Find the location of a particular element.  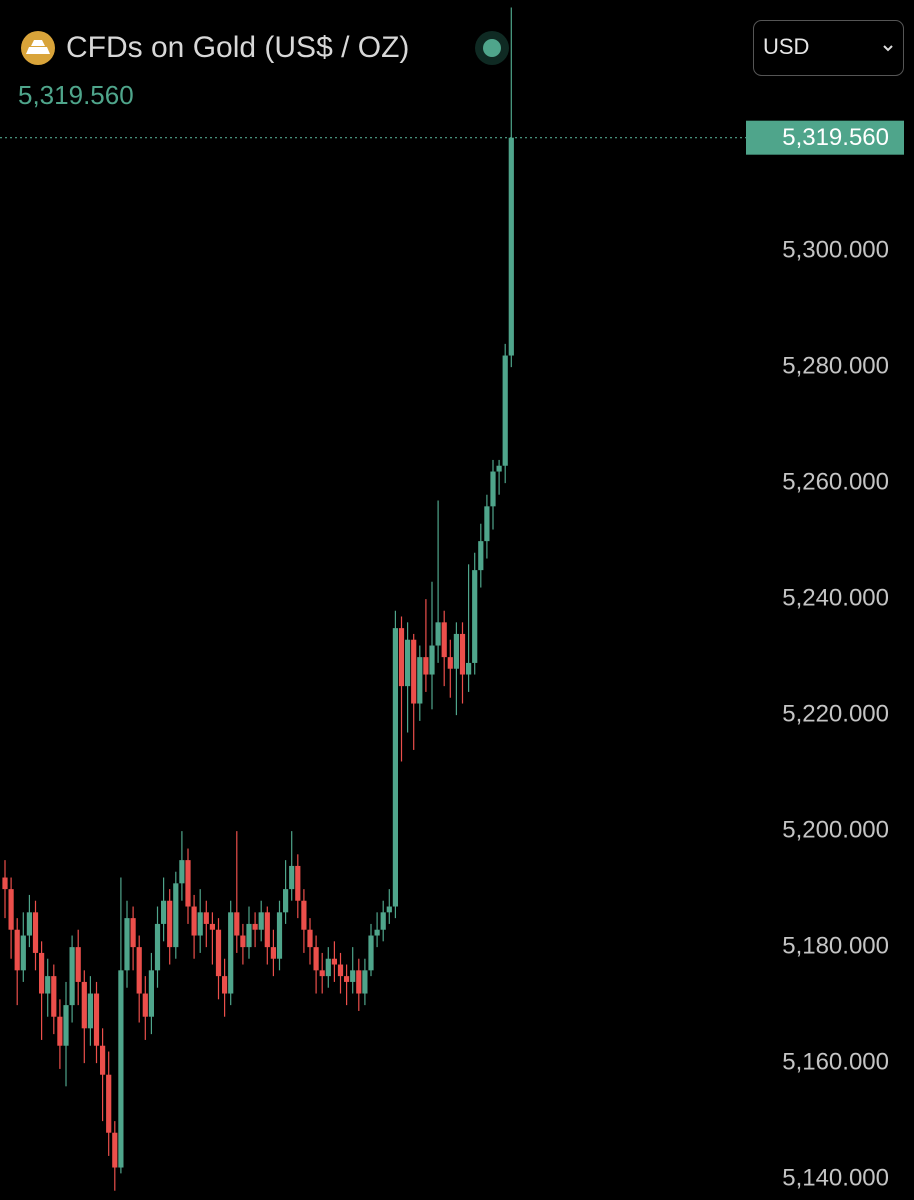

last-price-tag is located at coordinates (825, 137).